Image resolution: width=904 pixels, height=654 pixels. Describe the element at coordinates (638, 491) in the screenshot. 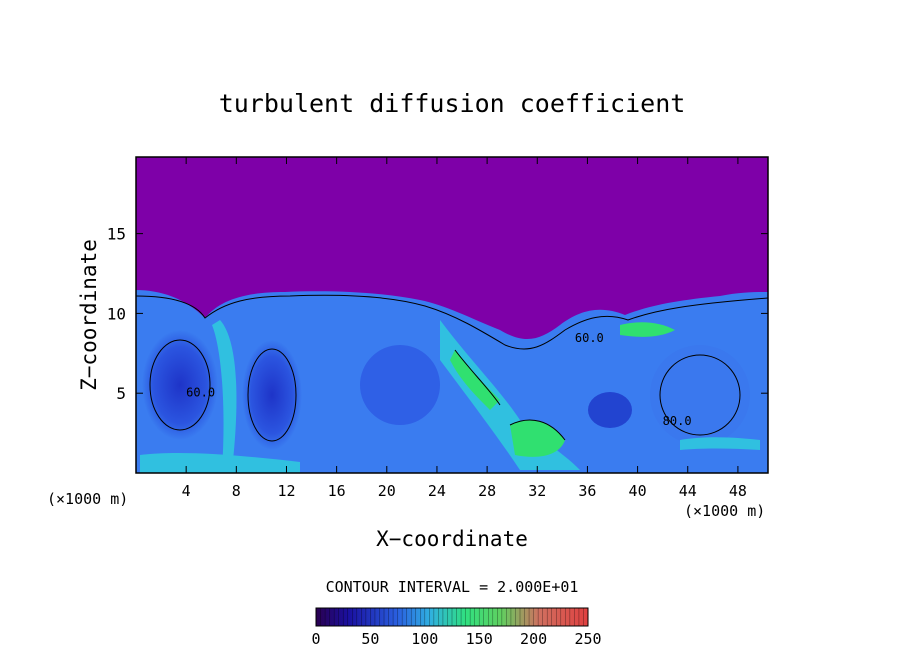

I see `x-tick-label: 40` at that location.